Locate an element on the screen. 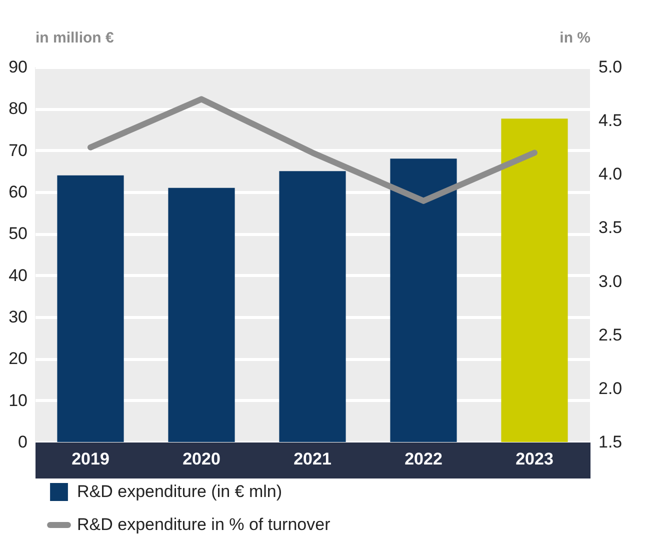 This screenshot has height=552, width=658. y-tick-label: 60 is located at coordinates (18, 192).